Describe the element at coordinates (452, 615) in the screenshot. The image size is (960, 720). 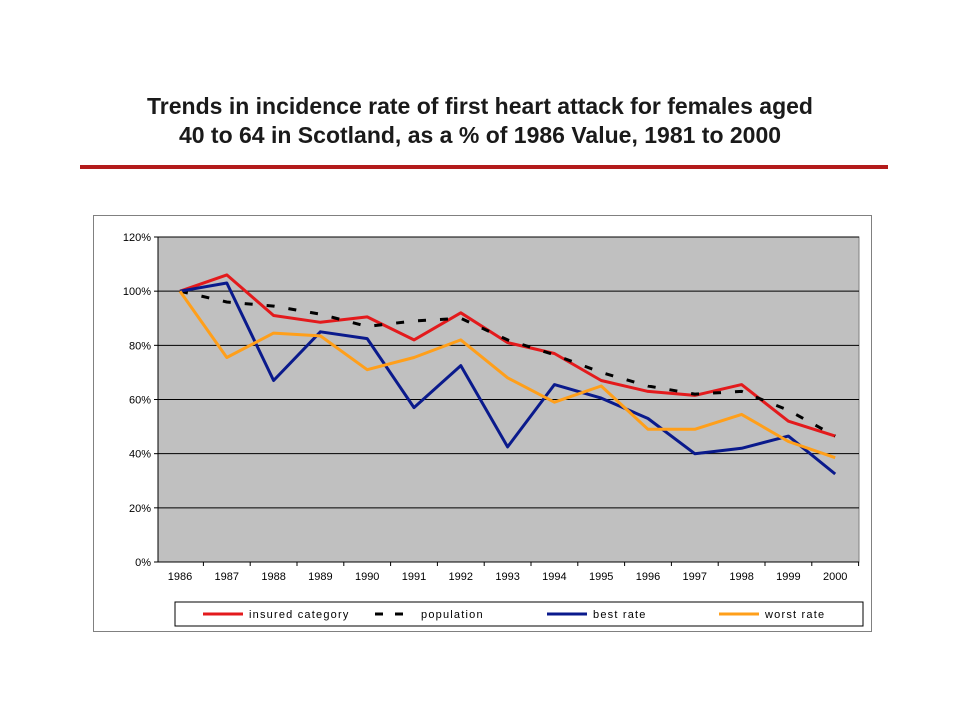
I see `legend-label: population` at that location.